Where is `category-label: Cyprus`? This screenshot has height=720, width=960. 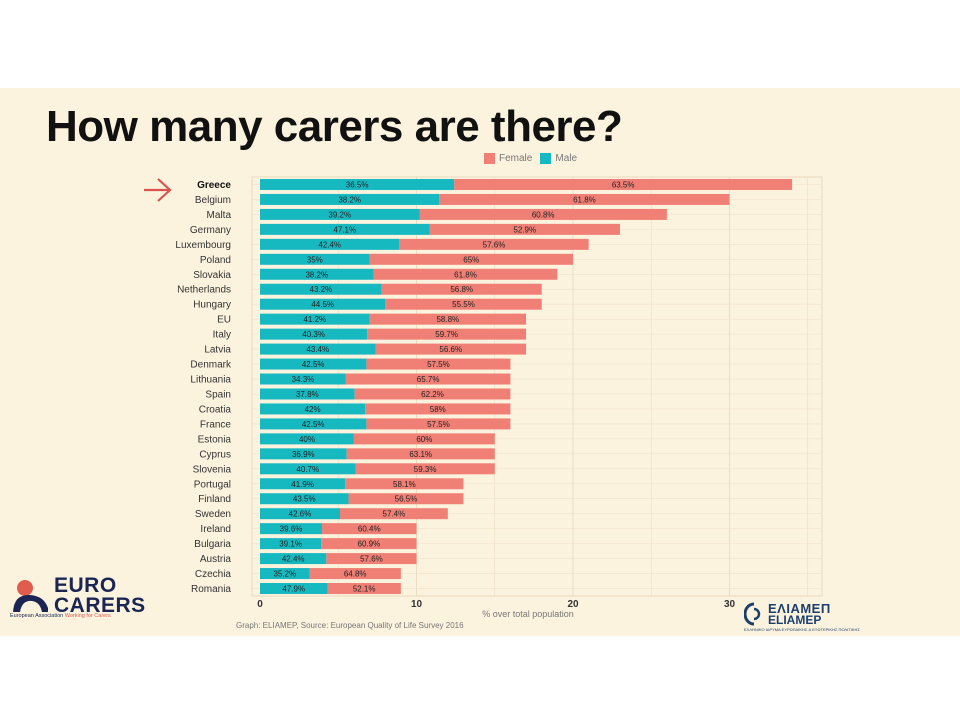 category-label: Cyprus is located at coordinates (215, 454).